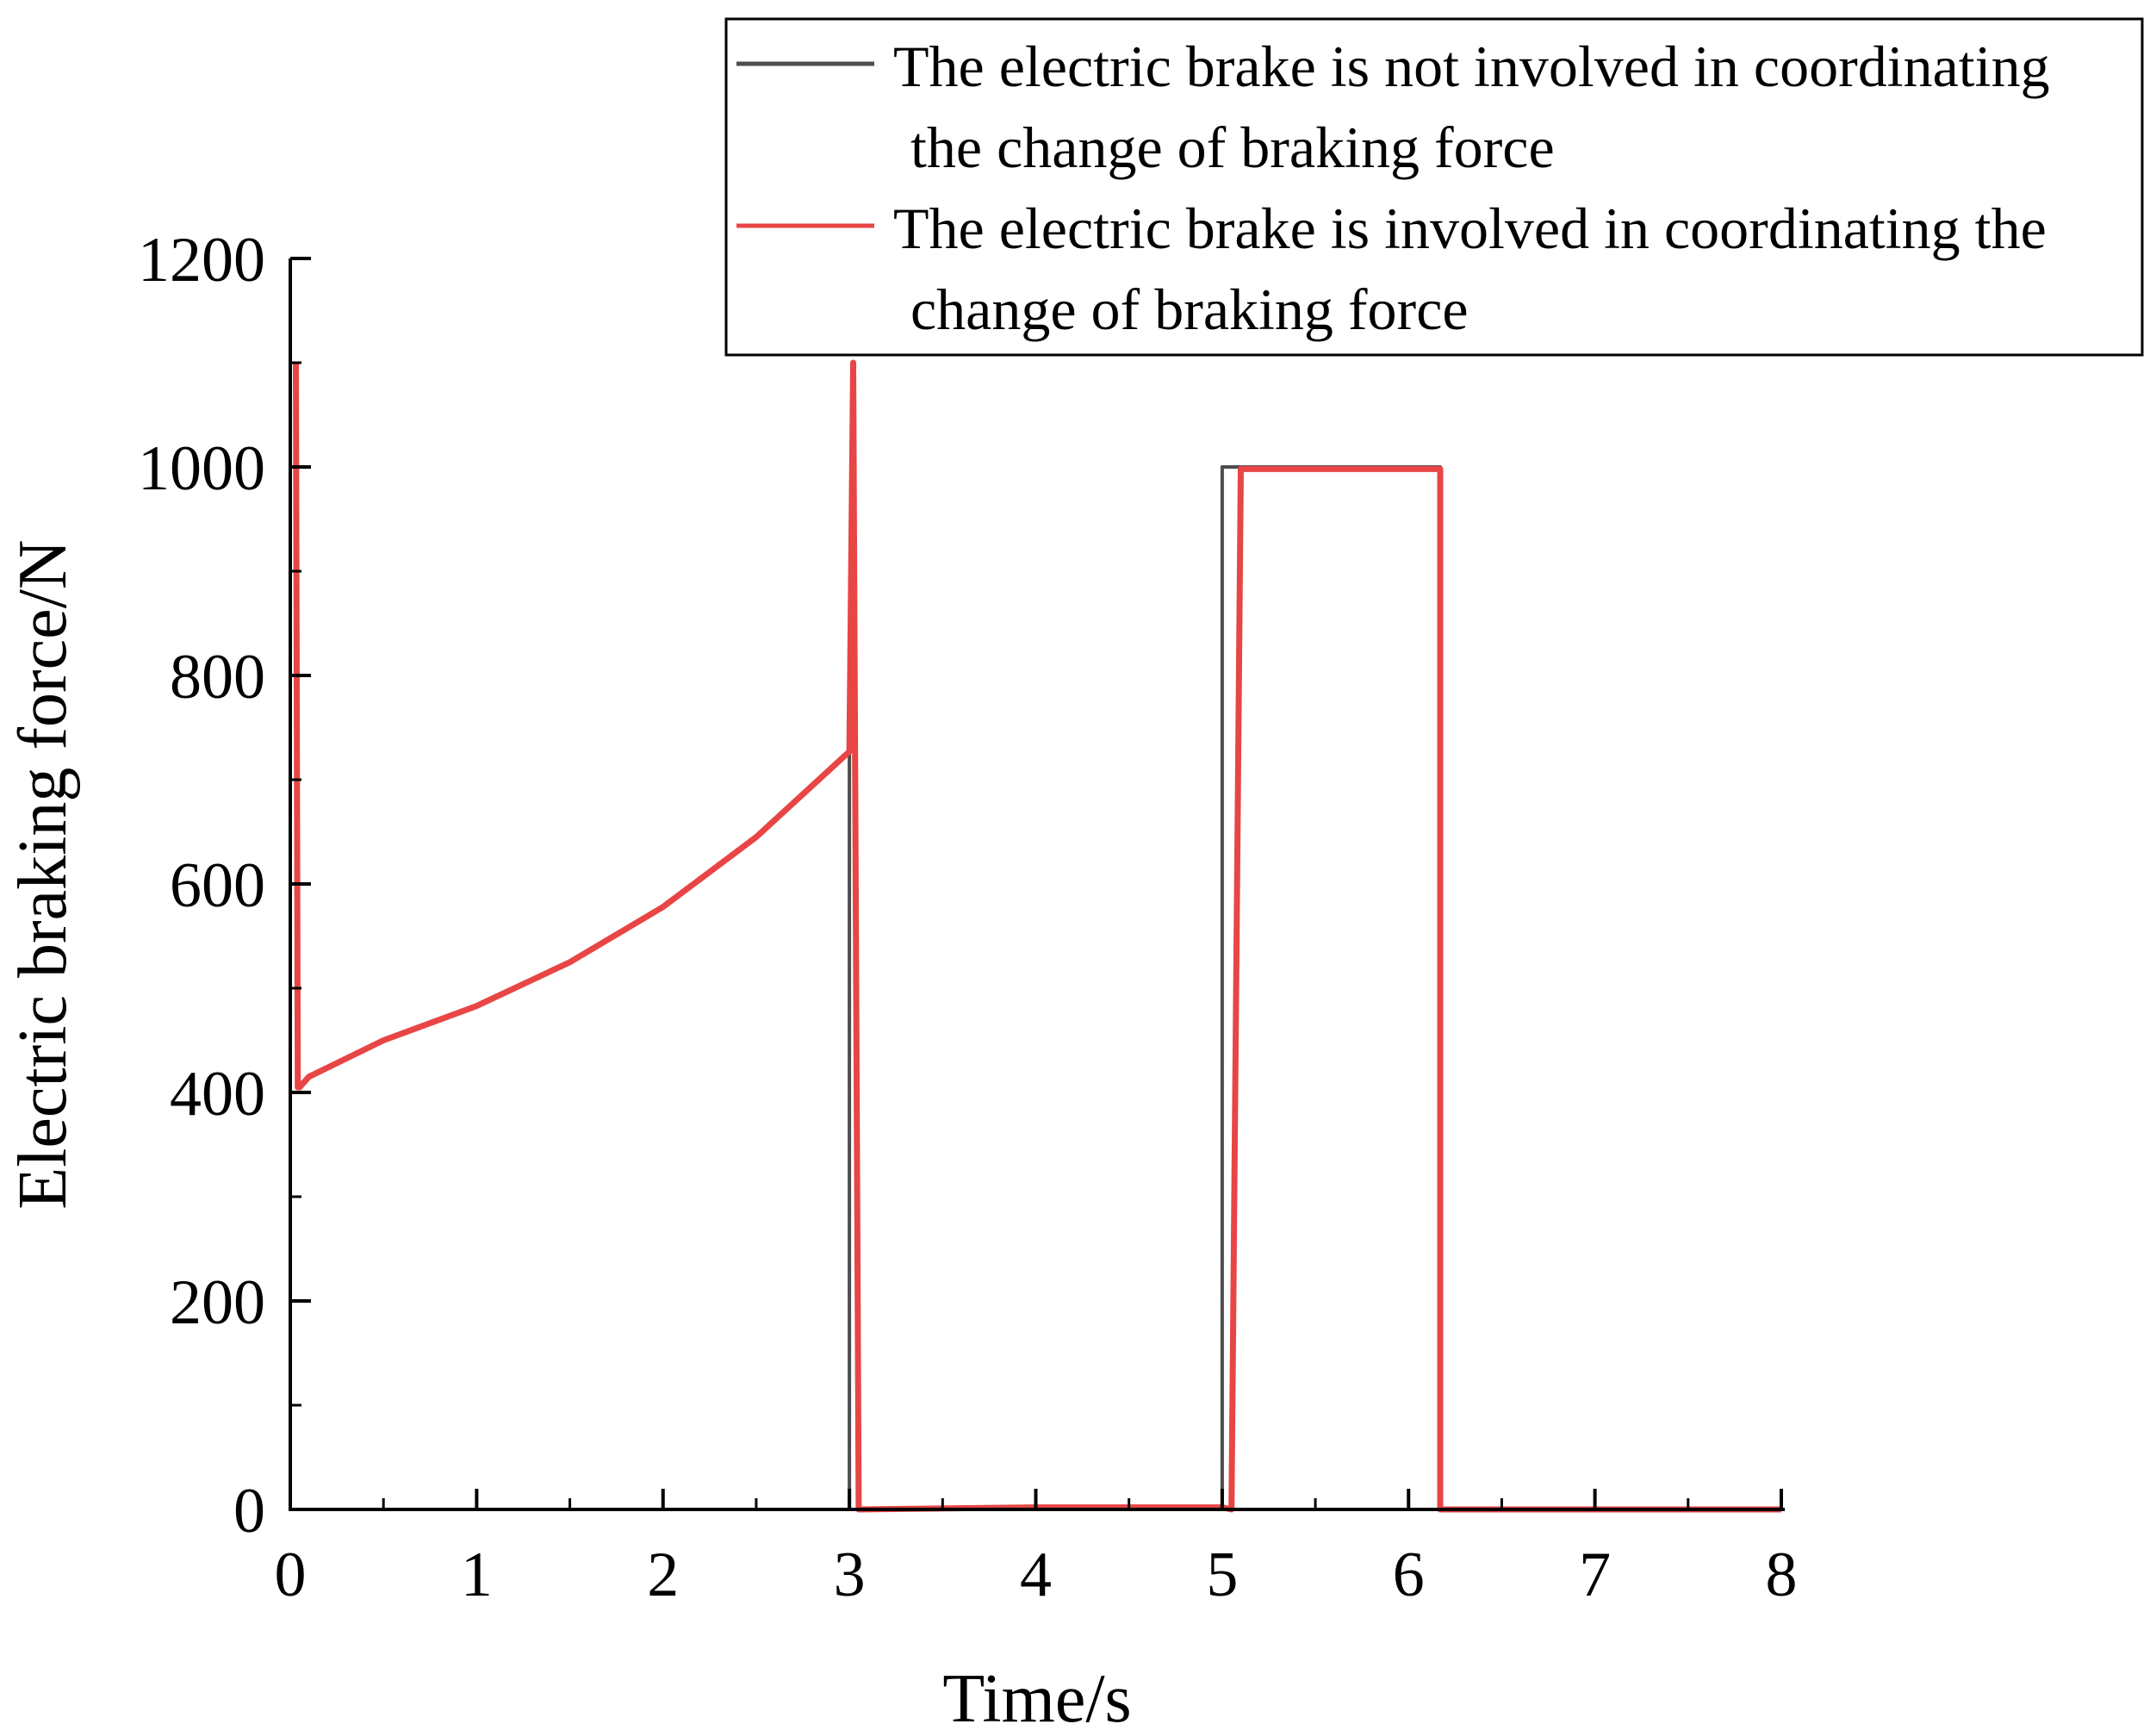 The width and height of the screenshot is (2156, 1730). Describe the element at coordinates (663, 1575) in the screenshot. I see `x-tick-label: 2` at that location.